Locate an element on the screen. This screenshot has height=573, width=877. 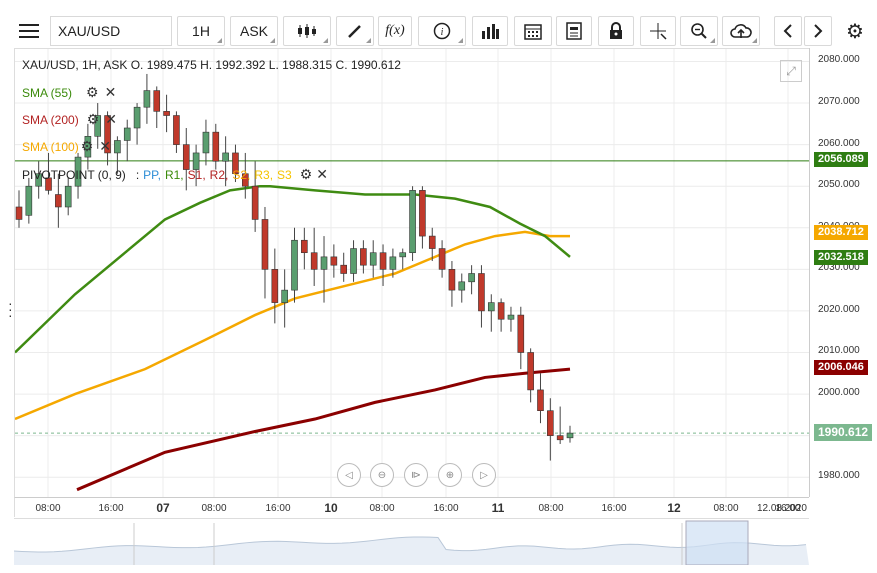
price-axis-label: 2070.000 is located at coordinates (839, 102).